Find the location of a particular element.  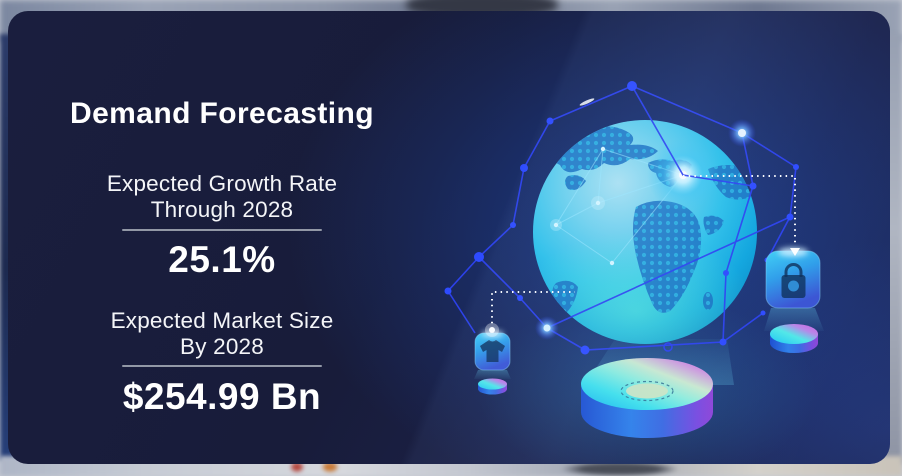

network-node-glows is located at coordinates (645, 219).